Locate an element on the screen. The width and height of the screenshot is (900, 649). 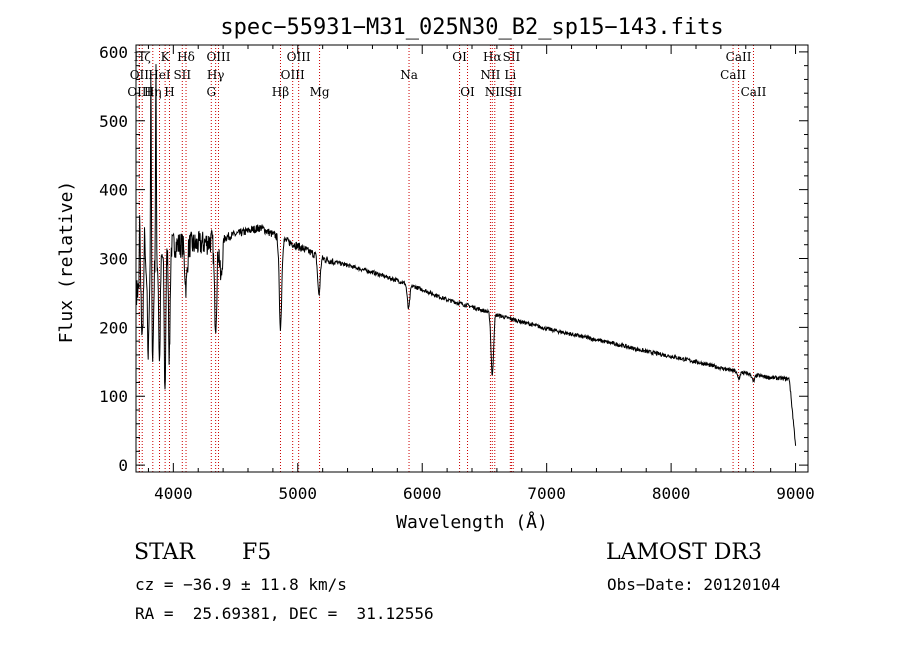
line-marker-label: Hα is located at coordinates (492, 57).